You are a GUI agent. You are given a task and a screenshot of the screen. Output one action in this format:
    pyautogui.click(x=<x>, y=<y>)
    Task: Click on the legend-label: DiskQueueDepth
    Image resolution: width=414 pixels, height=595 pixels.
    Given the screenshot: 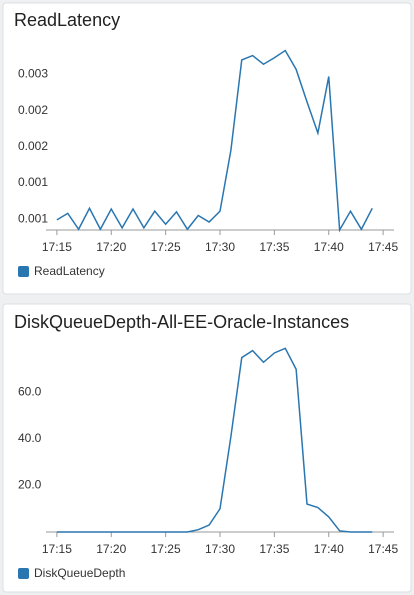 What is the action you would take?
    pyautogui.click(x=79, y=573)
    